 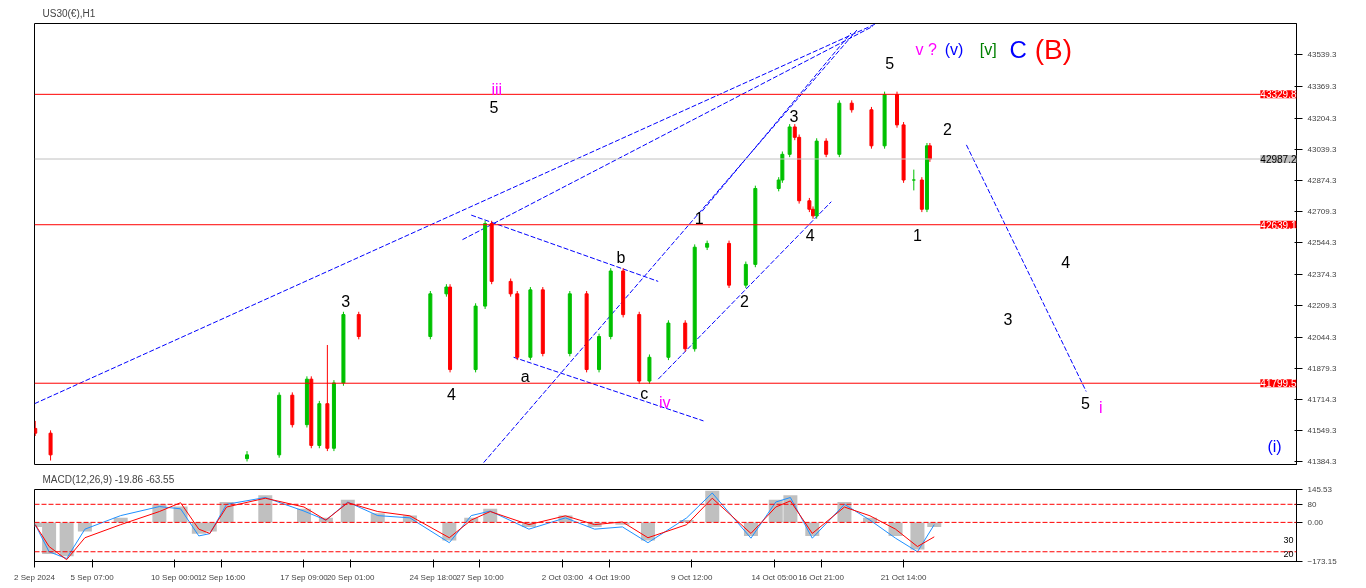 What do you see at coordinates (1315, 522) in the screenshot?
I see `y-tick-label: 0.00` at bounding box center [1315, 522].